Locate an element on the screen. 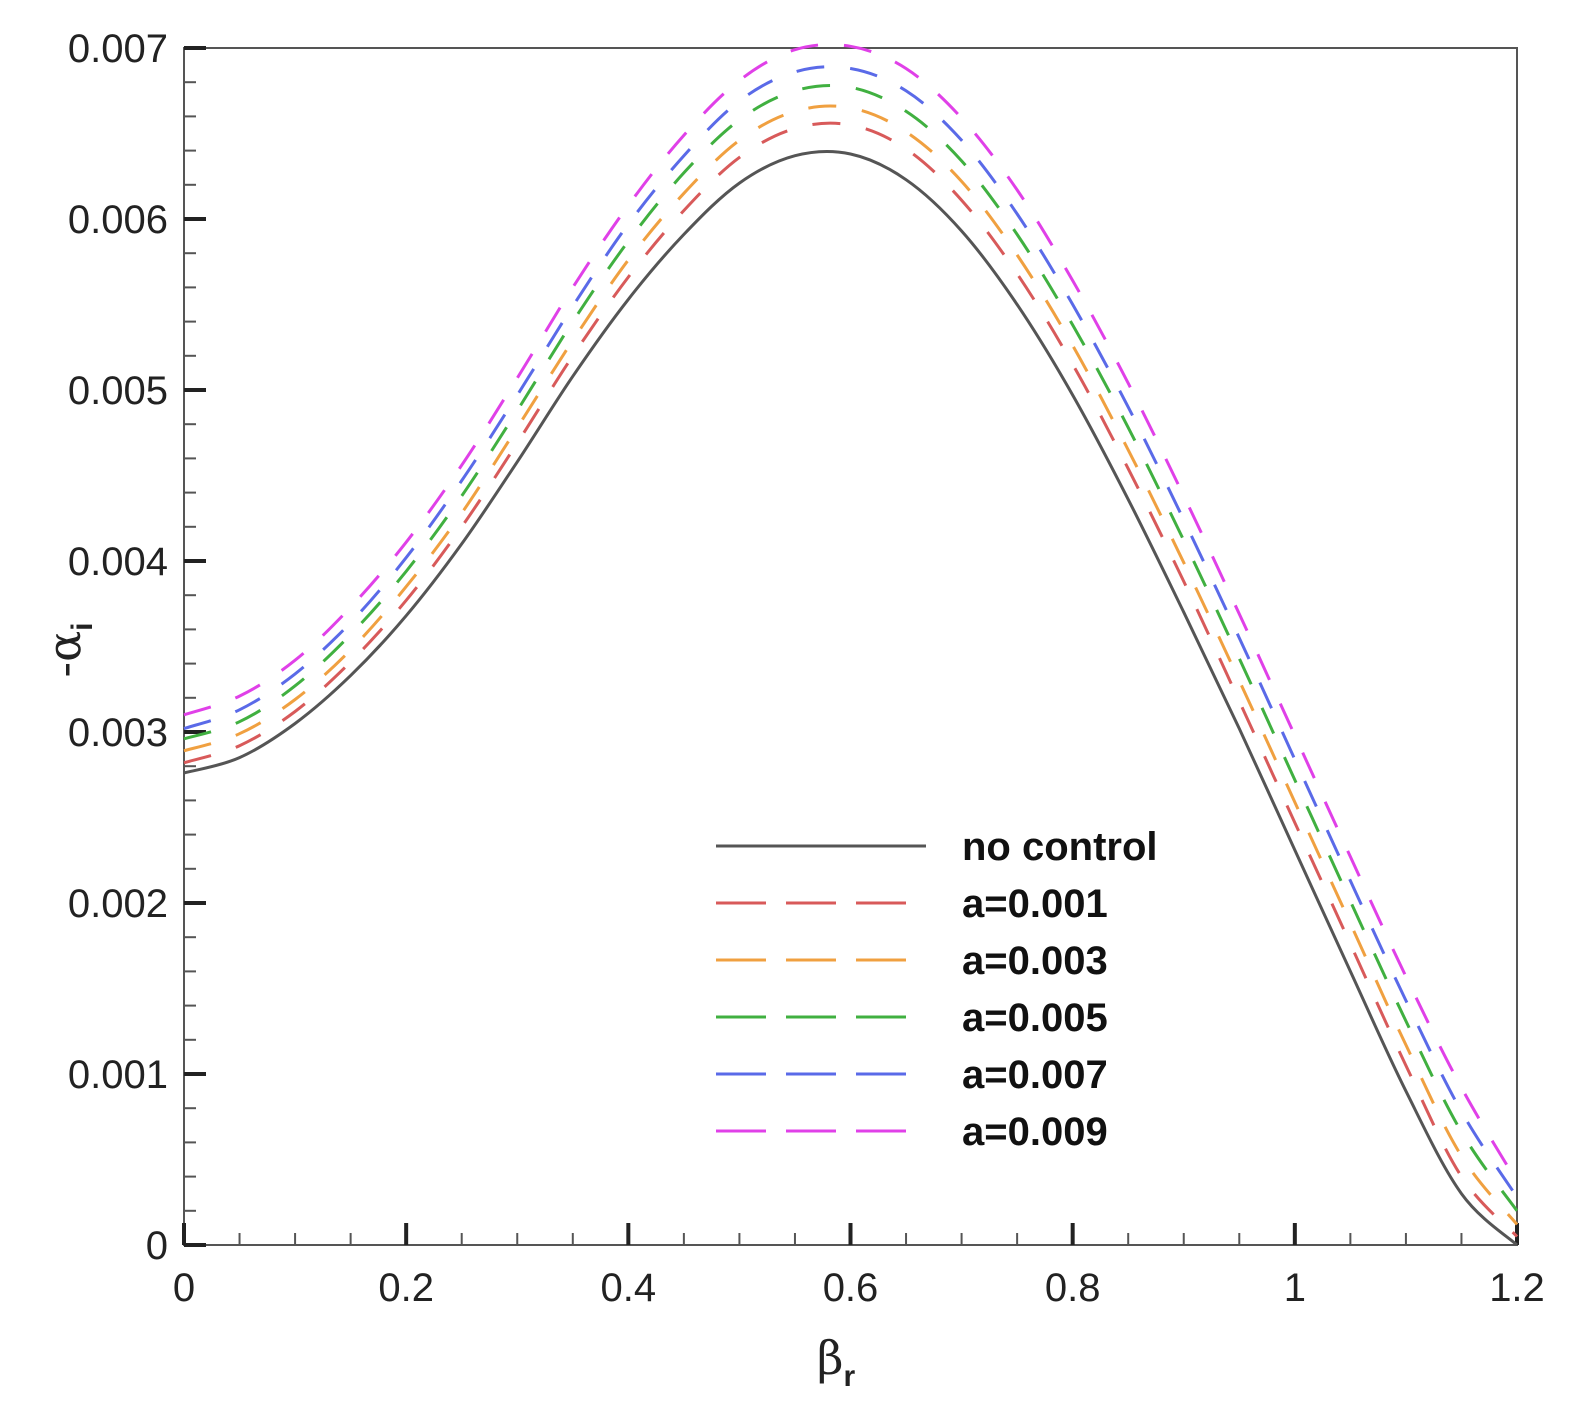 This screenshot has height=1415, width=1586. x-axis-subscript: r is located at coordinates (849, 1376).